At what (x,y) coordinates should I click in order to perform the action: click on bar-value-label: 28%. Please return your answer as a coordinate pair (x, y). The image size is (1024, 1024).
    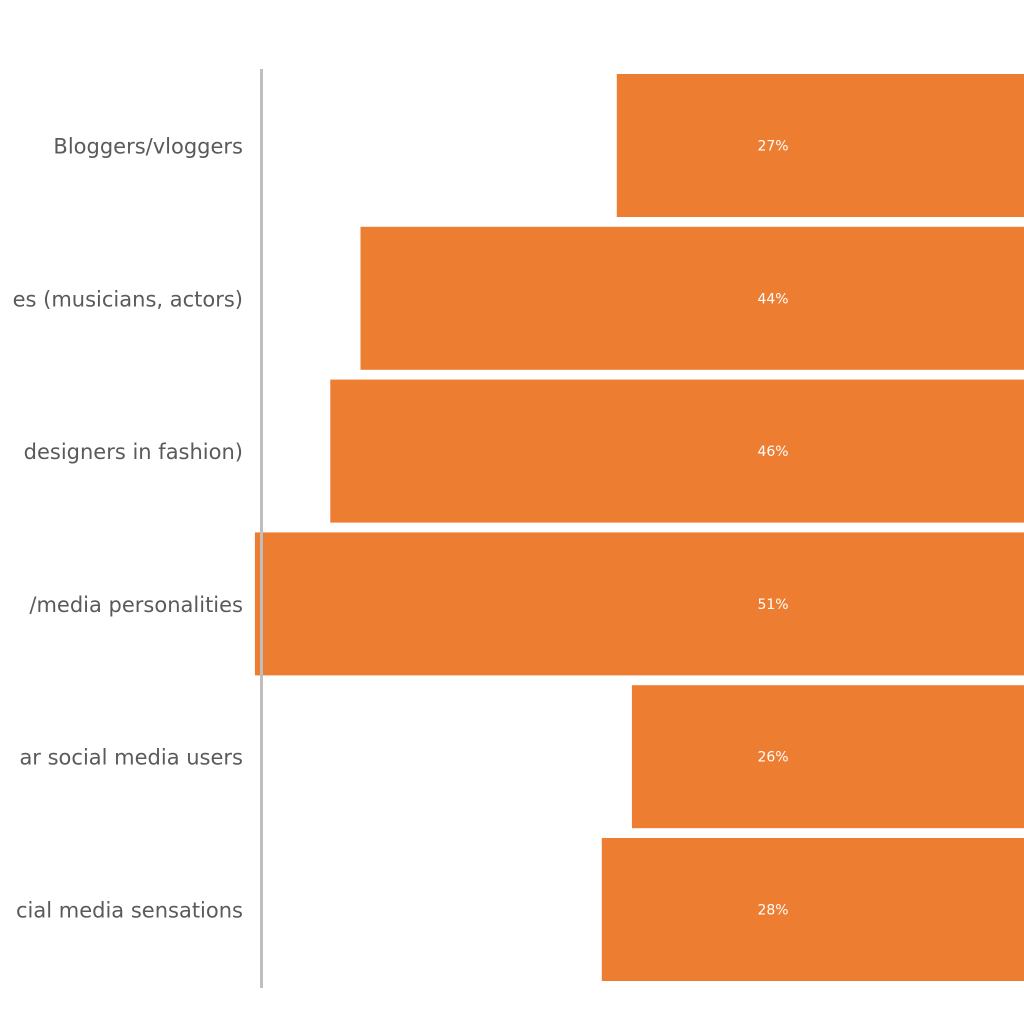
    Looking at the image, I should click on (772, 911).